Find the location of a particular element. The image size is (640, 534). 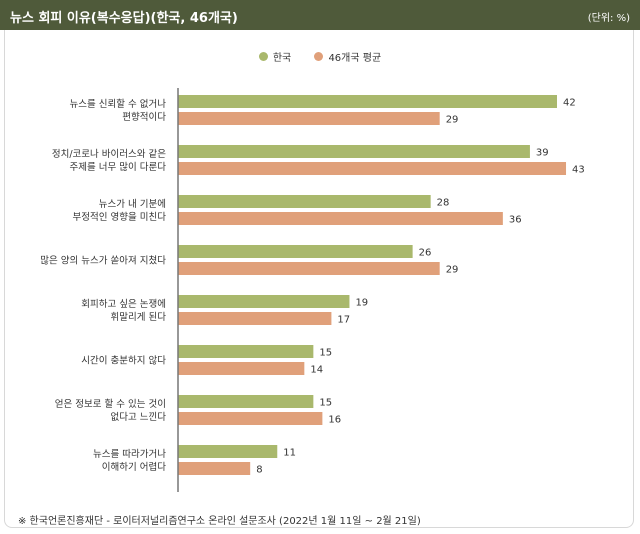

value-label-average-5: 14 is located at coordinates (316, 370).